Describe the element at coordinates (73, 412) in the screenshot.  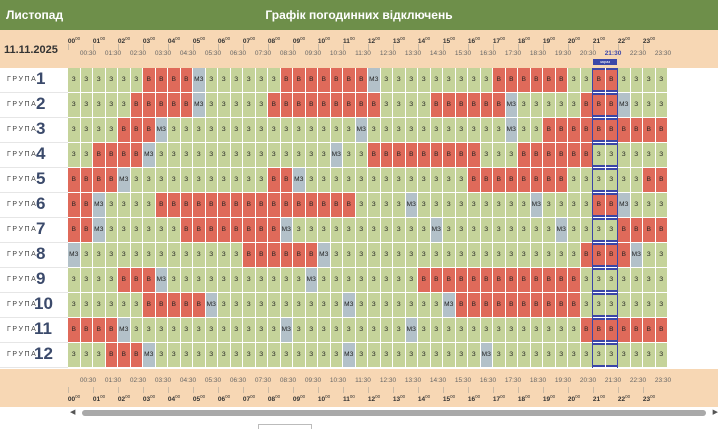
I see `scroll-left-icon: ◀` at that location.